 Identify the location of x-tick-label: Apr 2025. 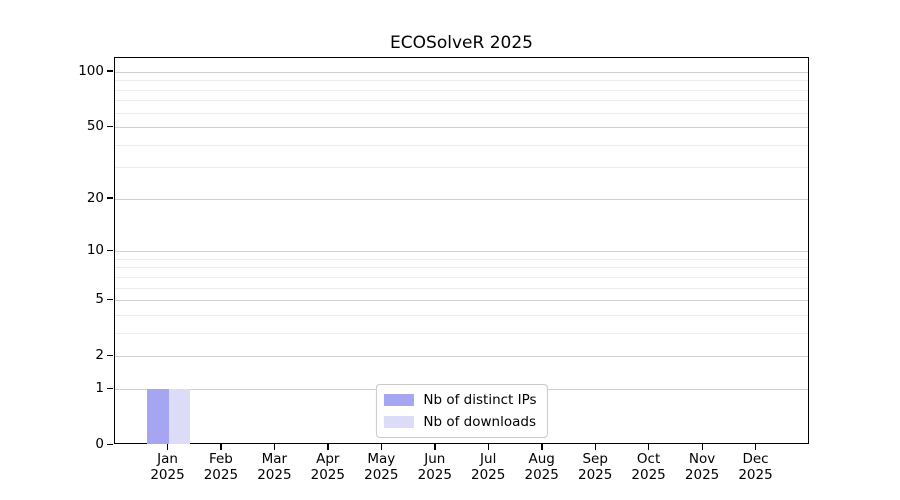
(327, 467).